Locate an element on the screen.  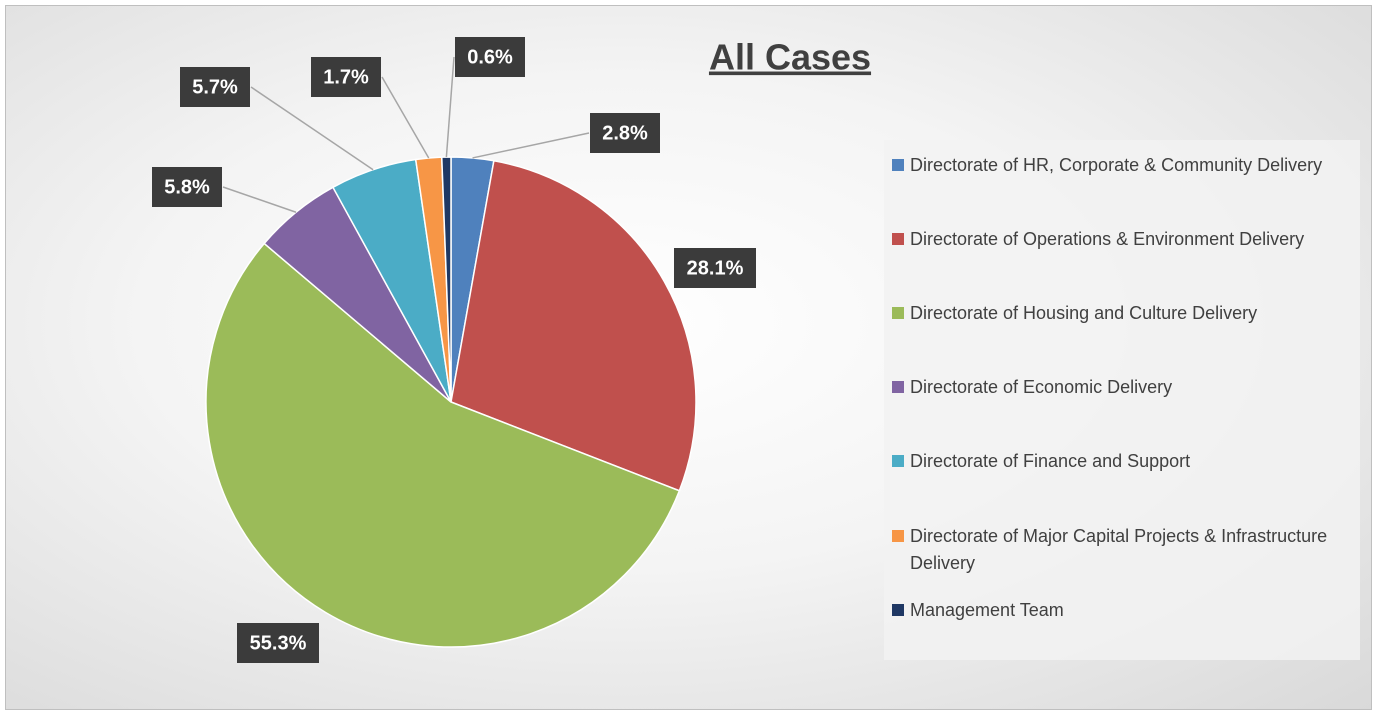
data-label: 5.7% is located at coordinates (215, 87).